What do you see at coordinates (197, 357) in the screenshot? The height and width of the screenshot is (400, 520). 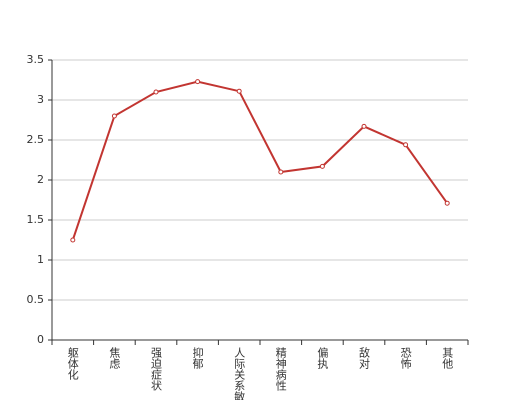 I see `x-tick-label: 抑郁` at bounding box center [197, 357].